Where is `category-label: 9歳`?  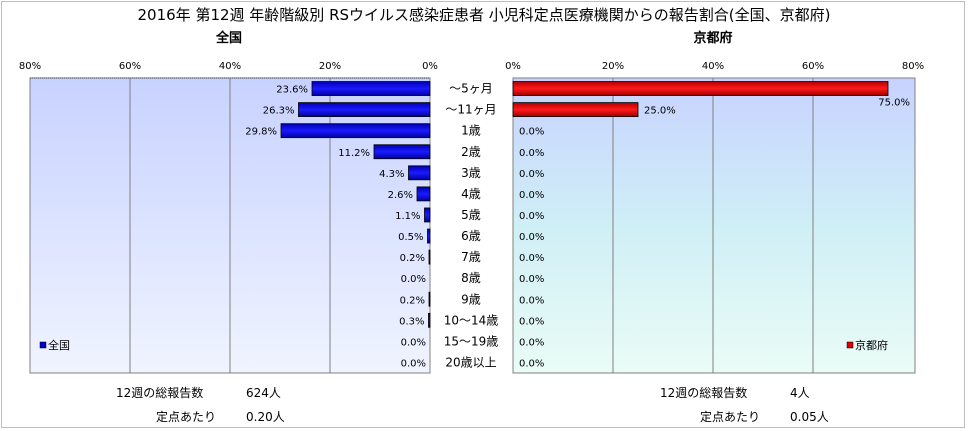
category-label: 9歳 is located at coordinates (471, 299).